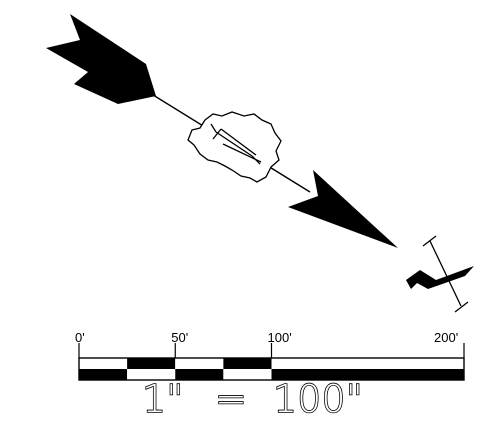  I want to click on graphic-scale-bar: 0' 50' 100' 200', so click(270, 355).